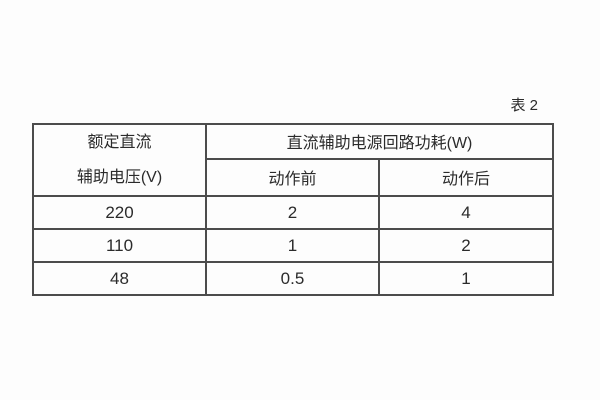 This screenshot has width=600, height=400. What do you see at coordinates (119, 160) in the screenshot?
I see `header-cell-rated-voltage: 额定直流 辅助电压(V)` at bounding box center [119, 160].